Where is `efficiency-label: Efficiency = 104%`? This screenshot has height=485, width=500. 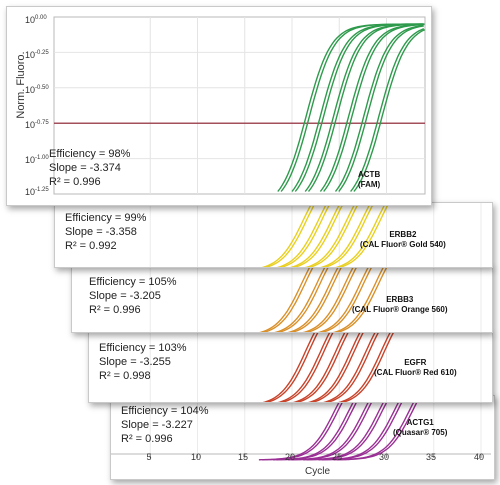
efficiency-label: Efficiency = 104% is located at coordinates (165, 411).